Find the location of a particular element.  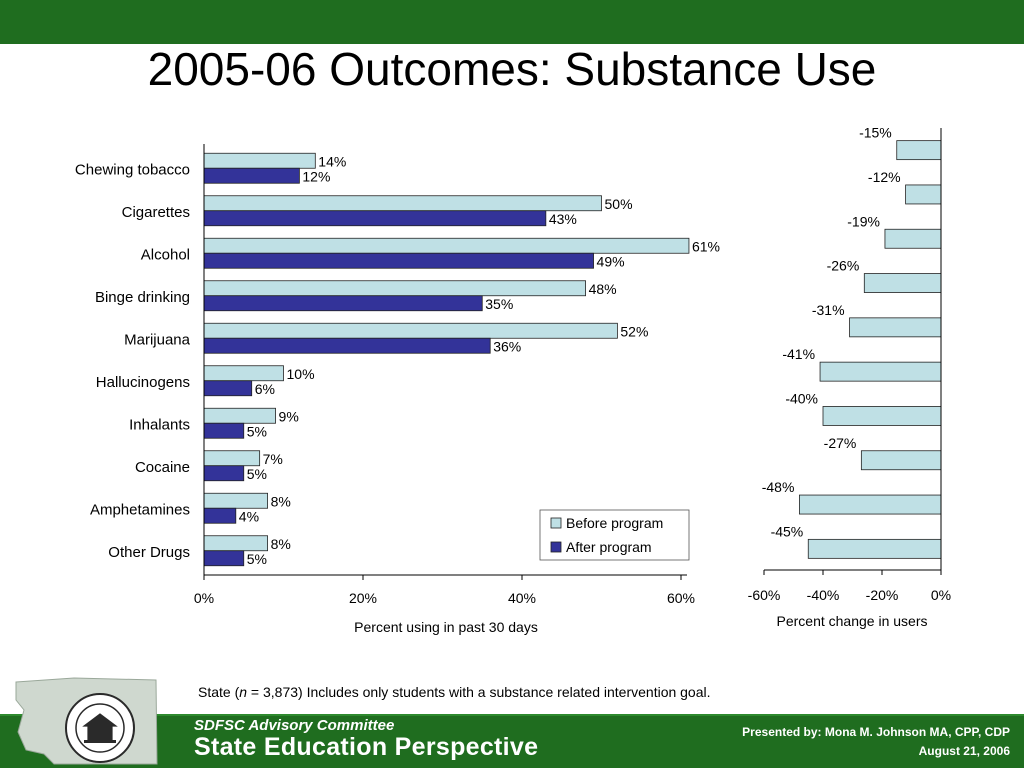

footer-band is located at coordinates (512, 742).